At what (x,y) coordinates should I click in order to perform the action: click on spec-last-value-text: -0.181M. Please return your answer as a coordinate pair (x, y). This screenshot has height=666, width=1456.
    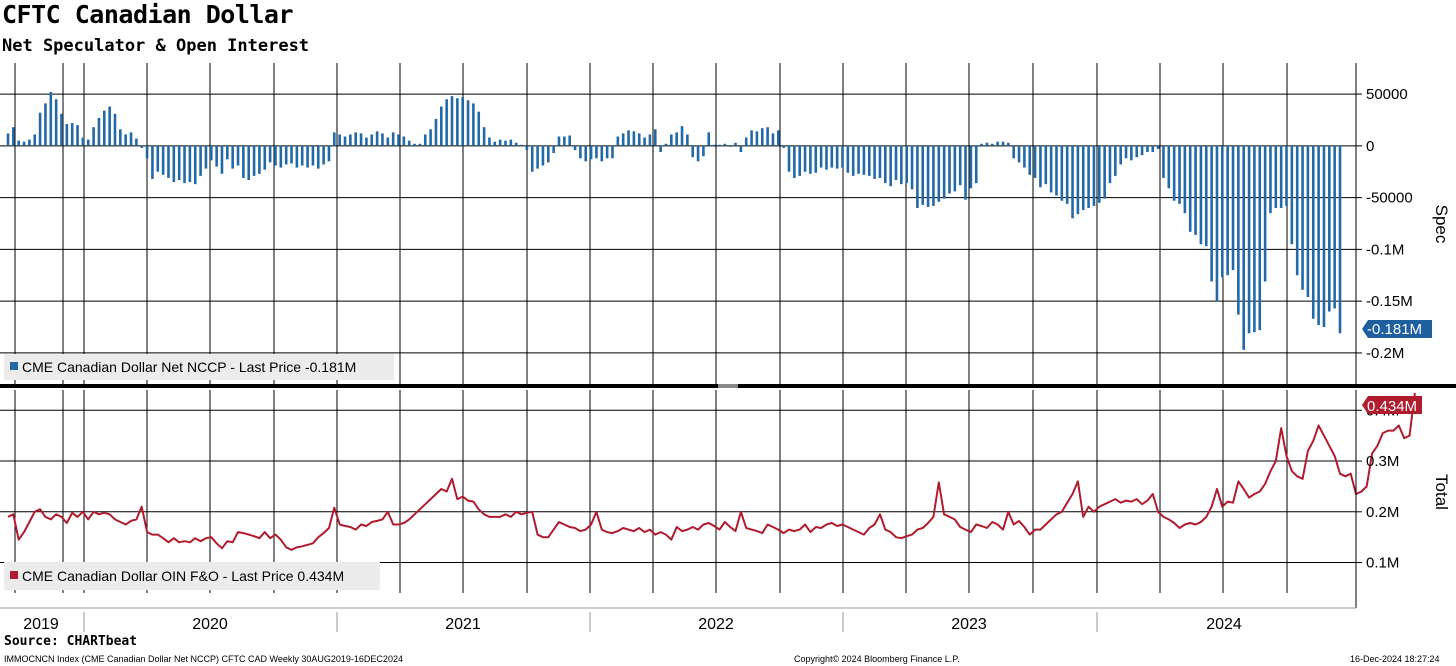
    Looking at the image, I should click on (1394, 329).